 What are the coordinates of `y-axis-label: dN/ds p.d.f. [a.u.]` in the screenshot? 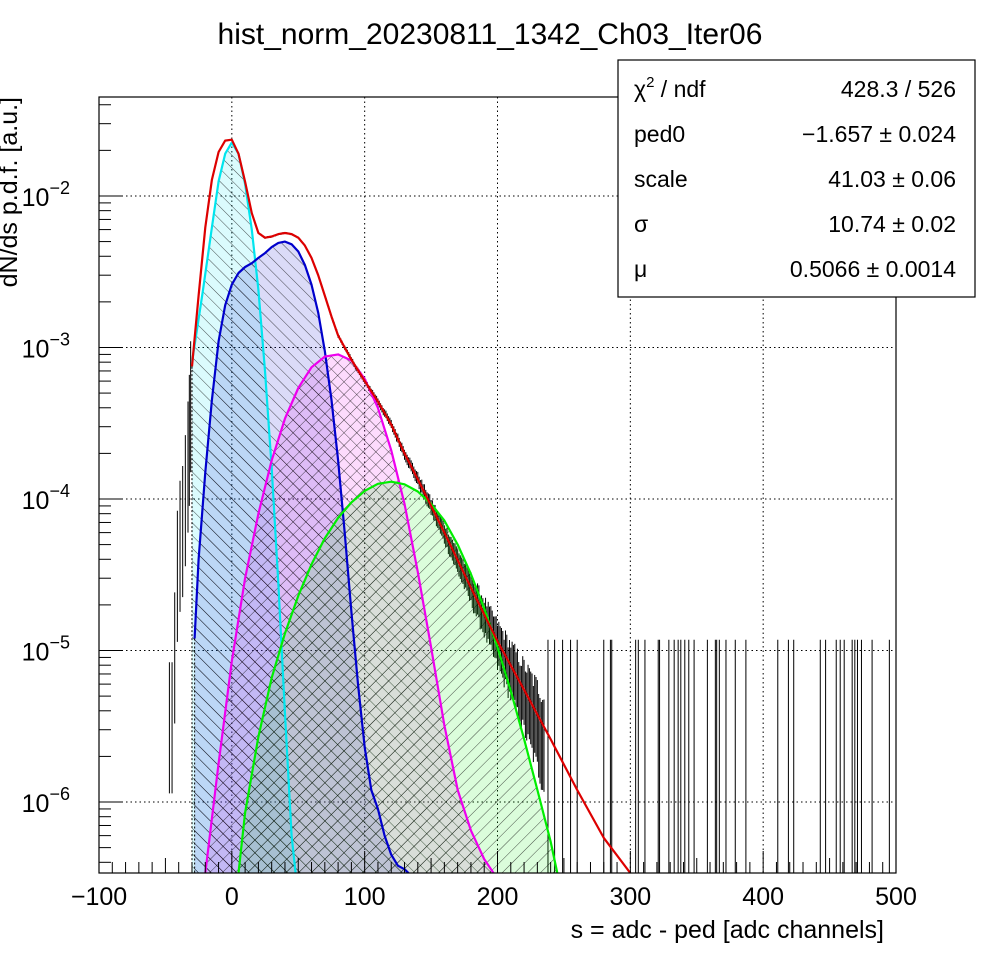 It's located at (11, 192).